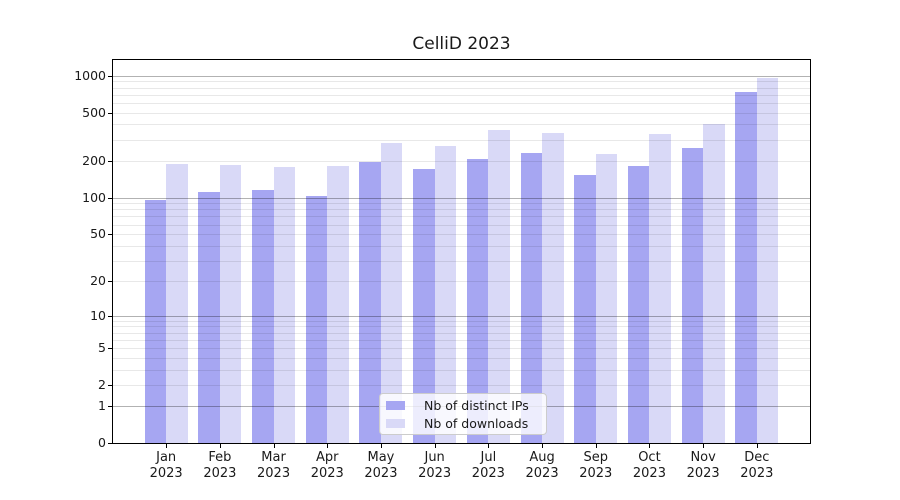  What do you see at coordinates (209, 317) in the screenshot?
I see `bar-distinct-ips-feb` at bounding box center [209, 317].